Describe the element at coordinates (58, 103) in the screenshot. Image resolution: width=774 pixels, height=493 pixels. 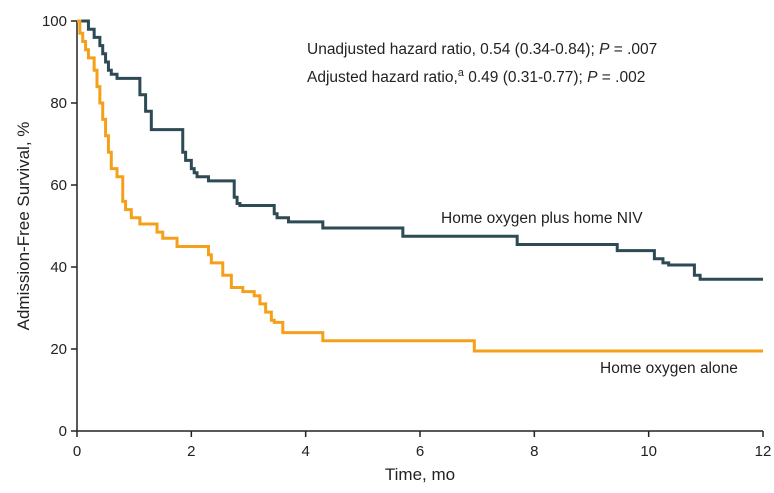
I see `y-tick-label: 80` at that location.